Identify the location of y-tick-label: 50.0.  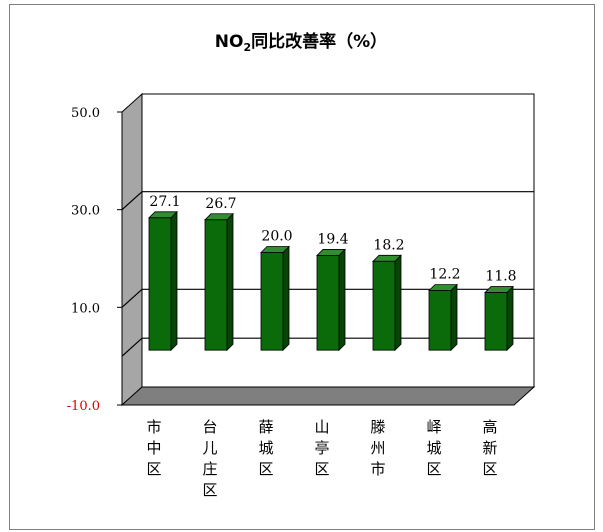
(85, 113).